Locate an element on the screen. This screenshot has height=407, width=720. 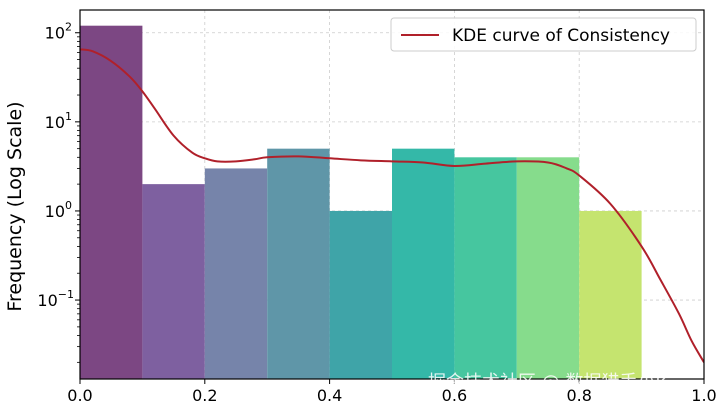
y-axis-ticks: 10⁻¹ 10⁰ 10¹ 10² is located at coordinates (58, 192).